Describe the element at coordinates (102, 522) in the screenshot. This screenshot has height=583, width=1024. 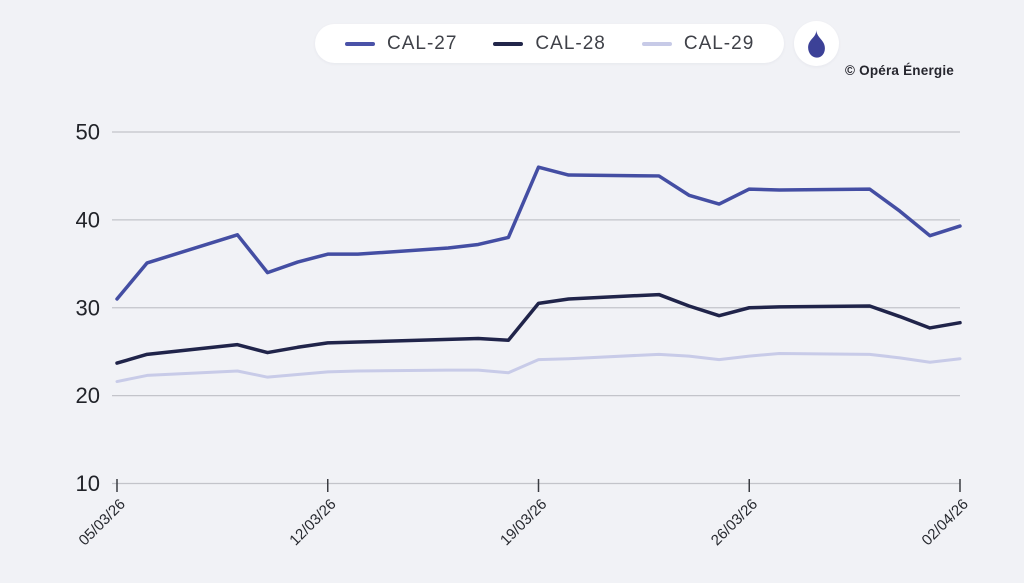
I see `x-tick-label-05/03/26: 05/03/26` at that location.